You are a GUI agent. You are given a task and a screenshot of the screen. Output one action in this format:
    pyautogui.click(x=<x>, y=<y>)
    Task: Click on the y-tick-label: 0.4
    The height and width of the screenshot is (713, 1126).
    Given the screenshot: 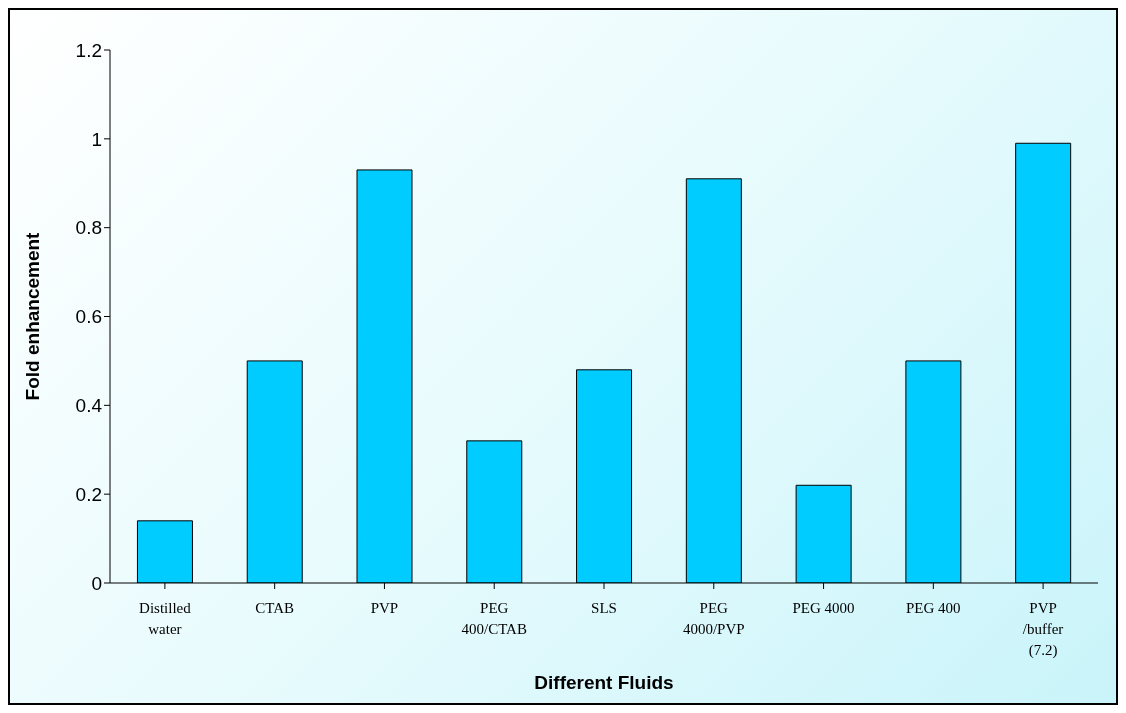 What is the action you would take?
    pyautogui.click(x=89, y=406)
    